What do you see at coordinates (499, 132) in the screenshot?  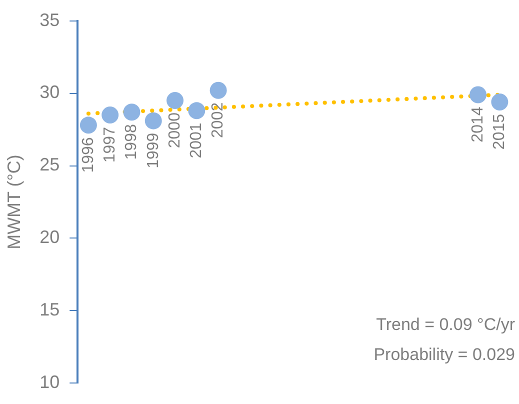 I see `x-tick-label: 2015` at bounding box center [499, 132].